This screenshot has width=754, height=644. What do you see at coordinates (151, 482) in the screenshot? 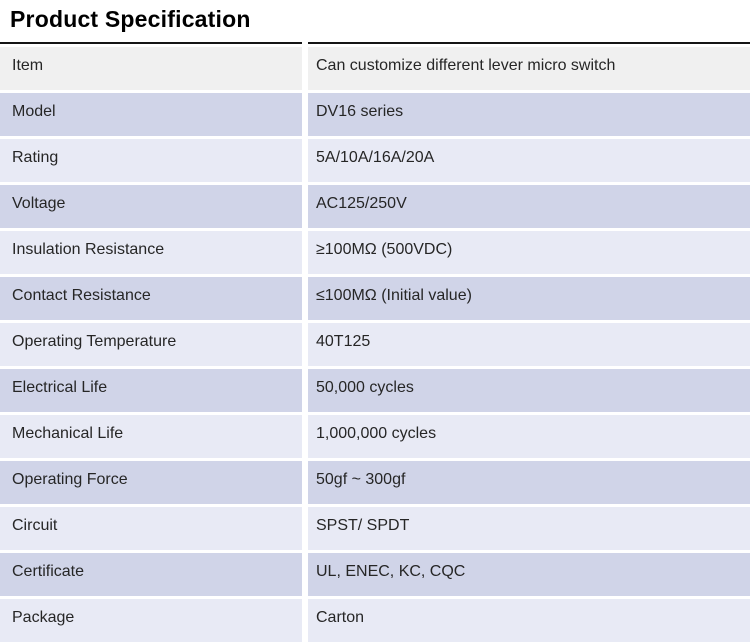
I see `spec-label-cell: Operating Force` at bounding box center [151, 482].